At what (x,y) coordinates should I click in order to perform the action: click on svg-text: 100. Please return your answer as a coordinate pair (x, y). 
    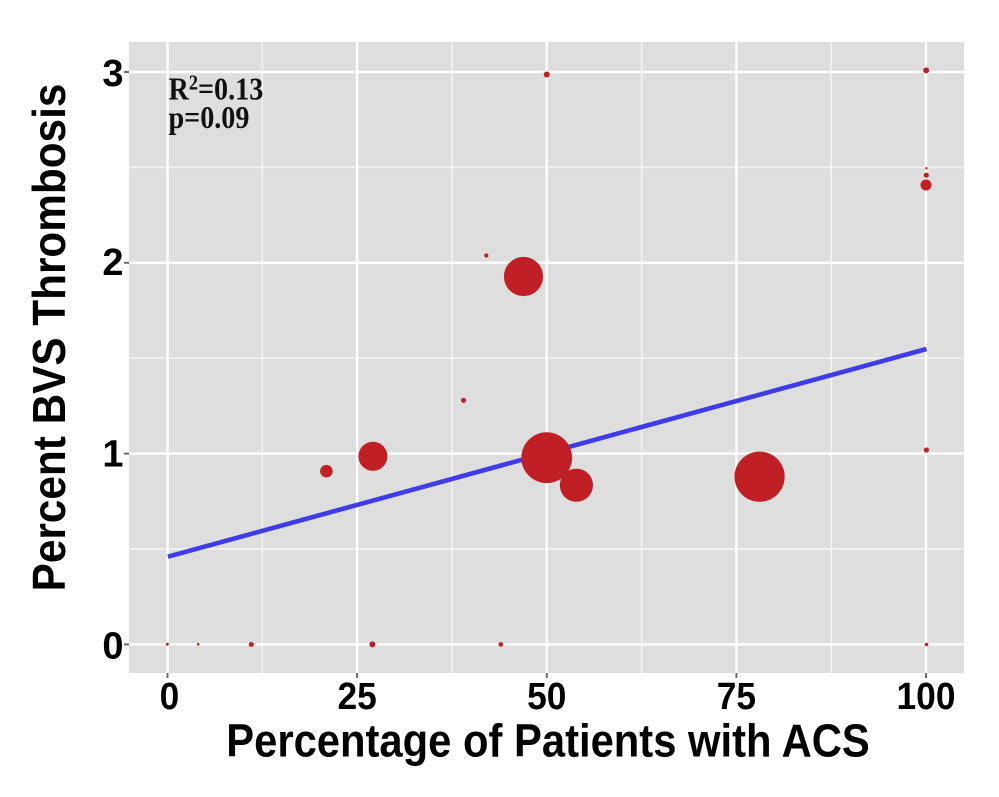
    Looking at the image, I should click on (926, 696).